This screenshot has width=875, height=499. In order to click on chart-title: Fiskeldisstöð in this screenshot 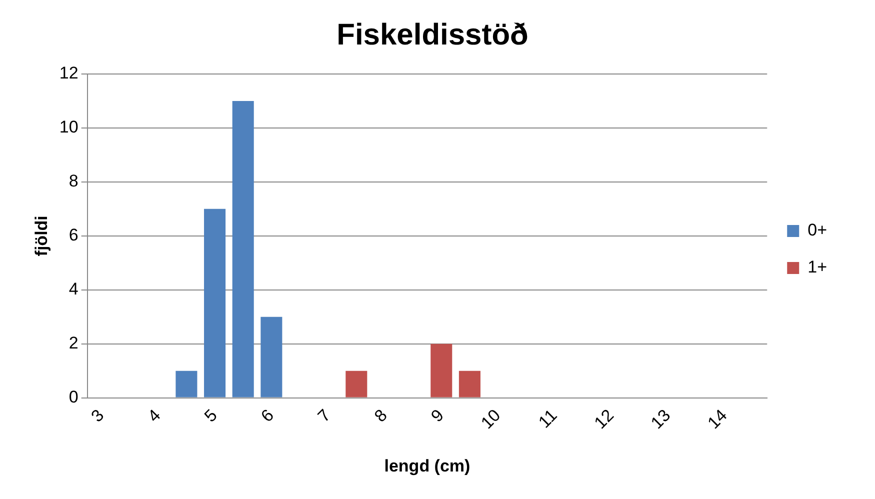, I will do `click(432, 35)`.